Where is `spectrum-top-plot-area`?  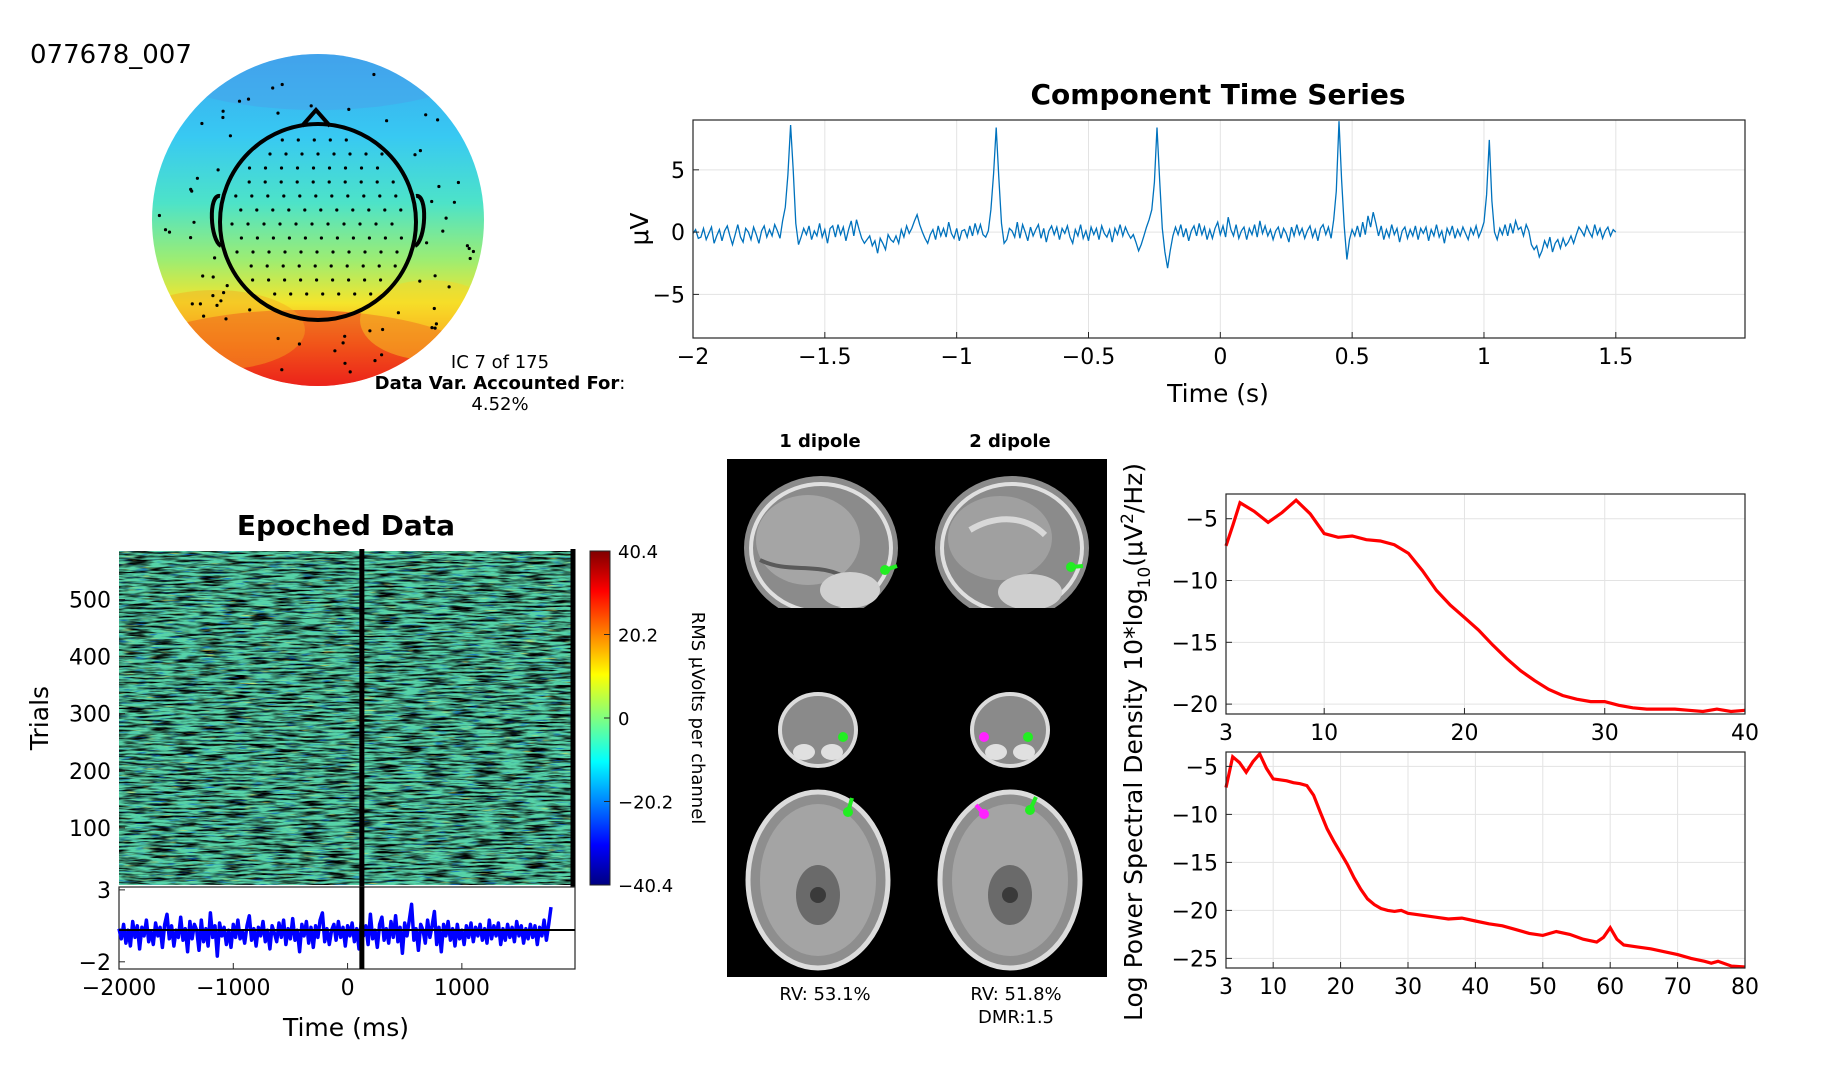
spectrum-top-plot-area is located at coordinates (1485, 604).